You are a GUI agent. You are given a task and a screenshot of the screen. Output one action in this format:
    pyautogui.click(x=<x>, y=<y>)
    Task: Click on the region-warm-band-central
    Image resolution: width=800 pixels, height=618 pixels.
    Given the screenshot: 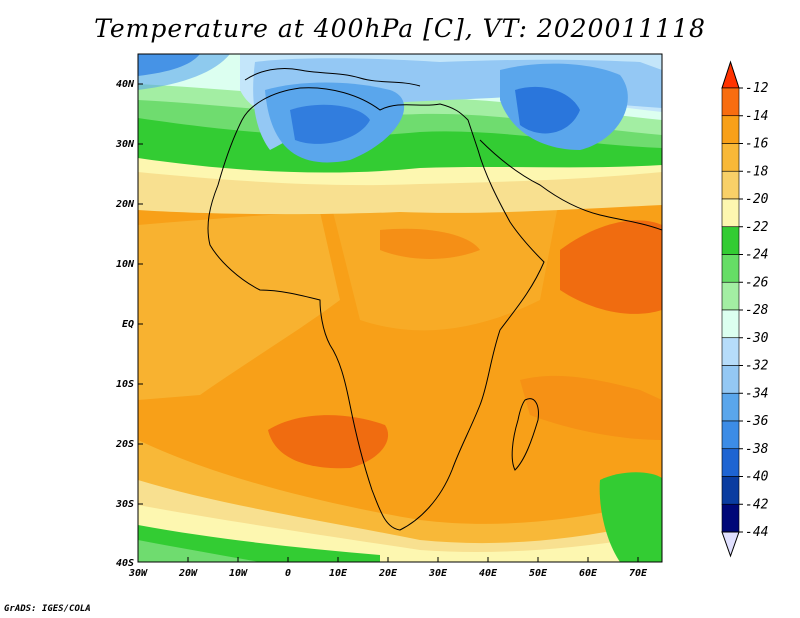 What is the action you would take?
    pyautogui.click(x=445, y=261)
    